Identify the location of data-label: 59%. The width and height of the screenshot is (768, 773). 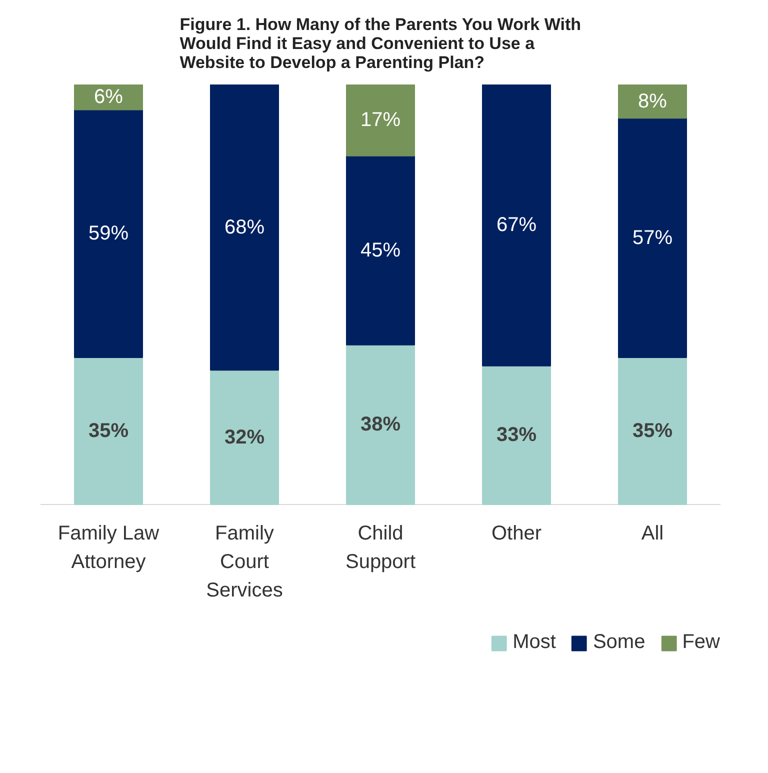
(108, 233).